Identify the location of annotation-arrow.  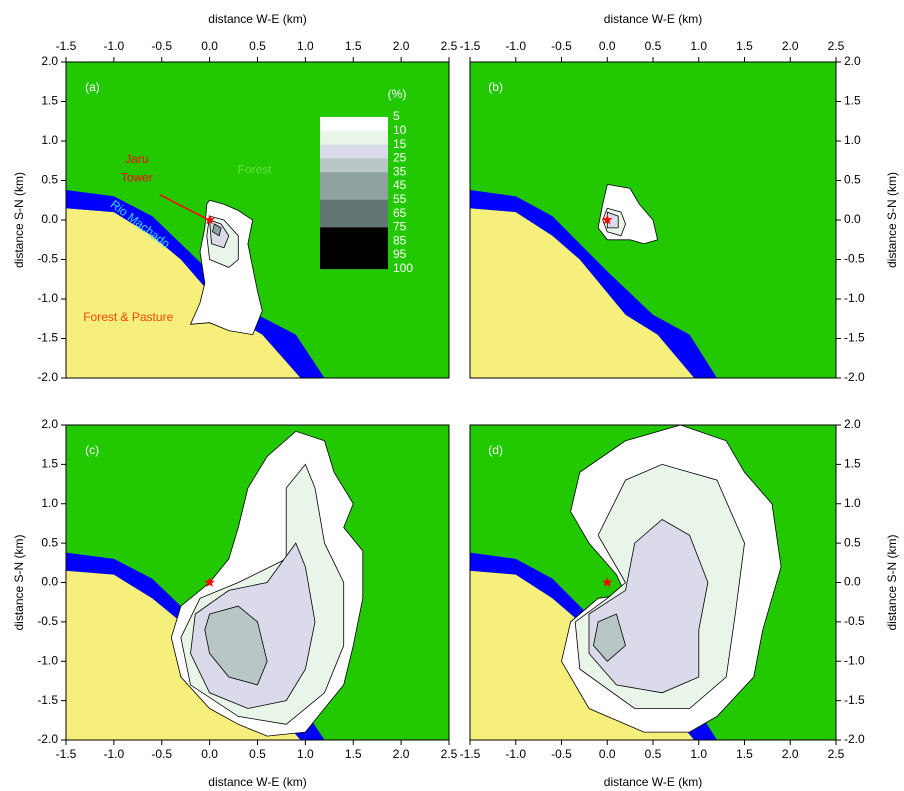
(183, 207).